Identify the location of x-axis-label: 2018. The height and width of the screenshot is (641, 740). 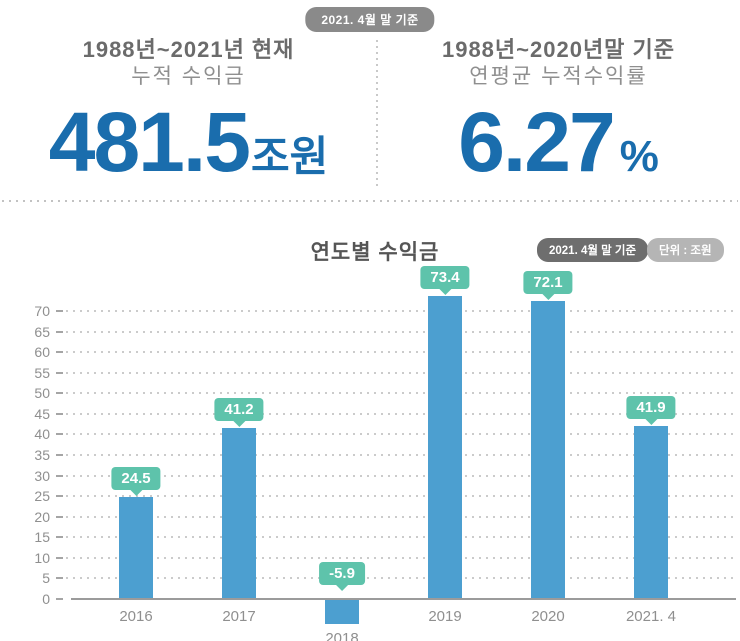
(342, 635).